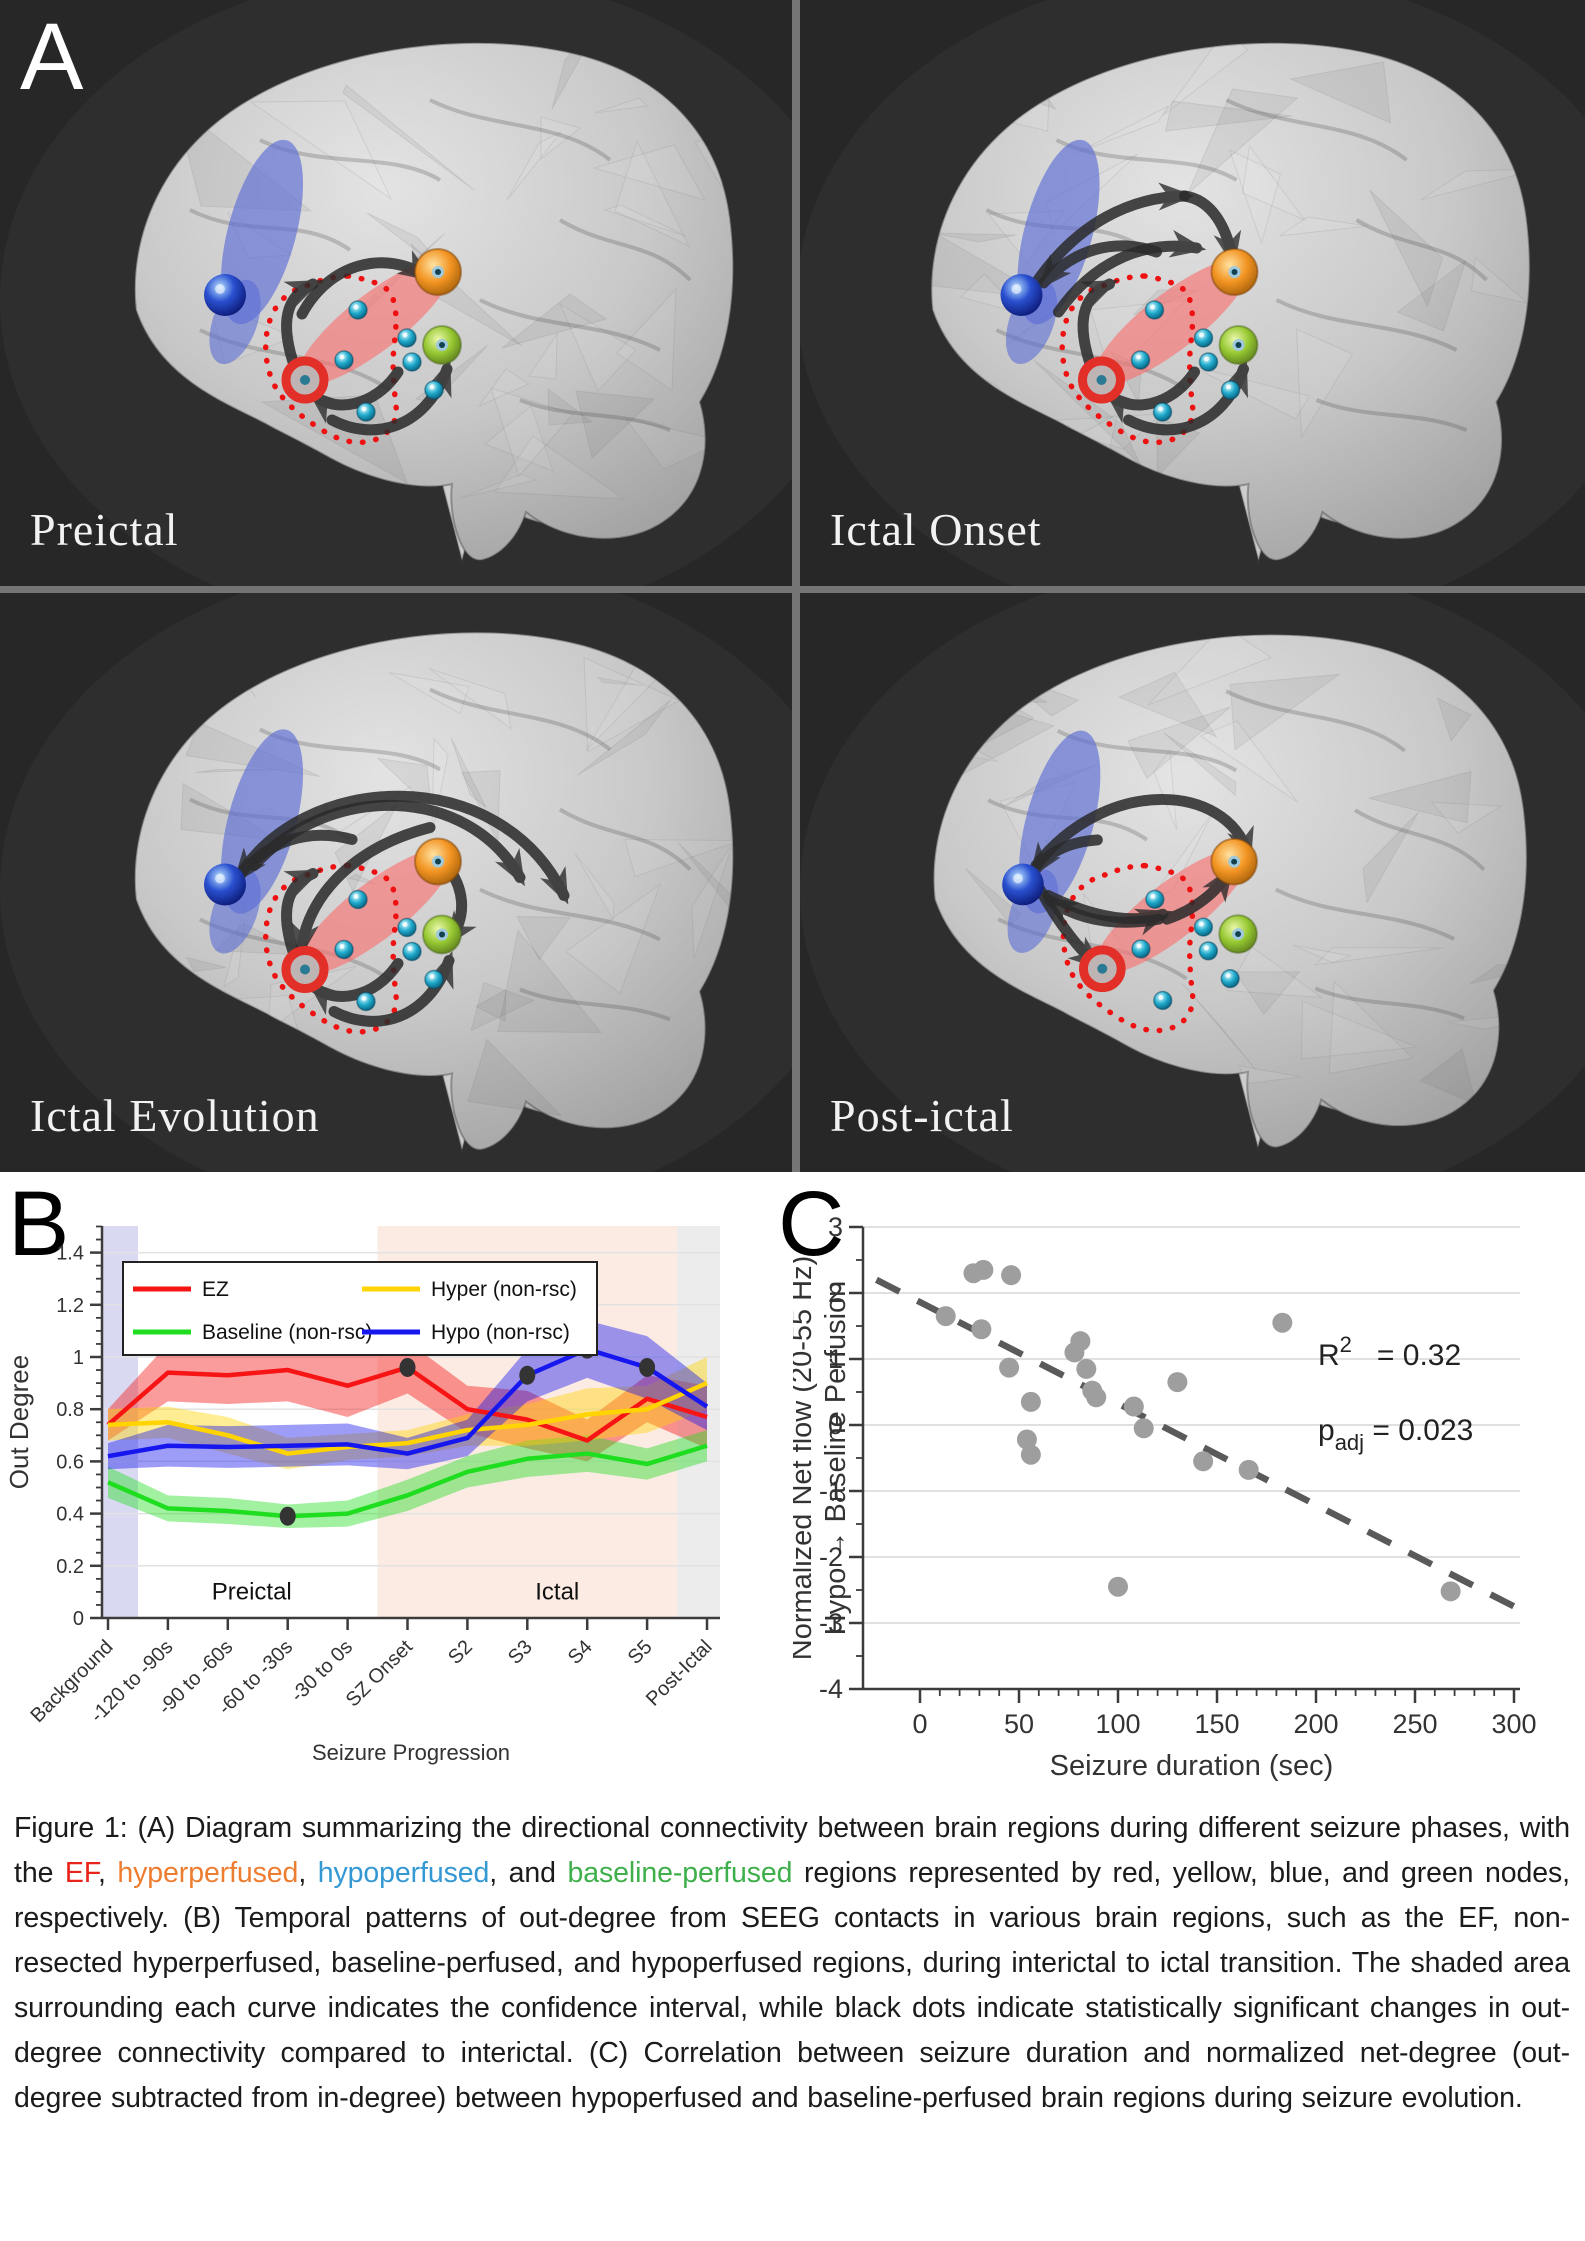  What do you see at coordinates (407, 1418) in the screenshot?
I see `series-line-Hyper (non-rsc)` at bounding box center [407, 1418].